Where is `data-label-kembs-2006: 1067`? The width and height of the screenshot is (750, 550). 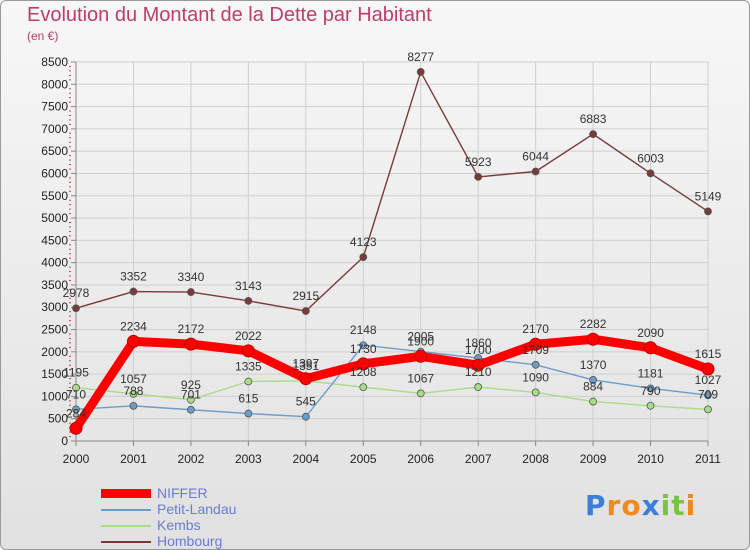
data-label-kembs-2006: 1067 is located at coordinates (420, 378).